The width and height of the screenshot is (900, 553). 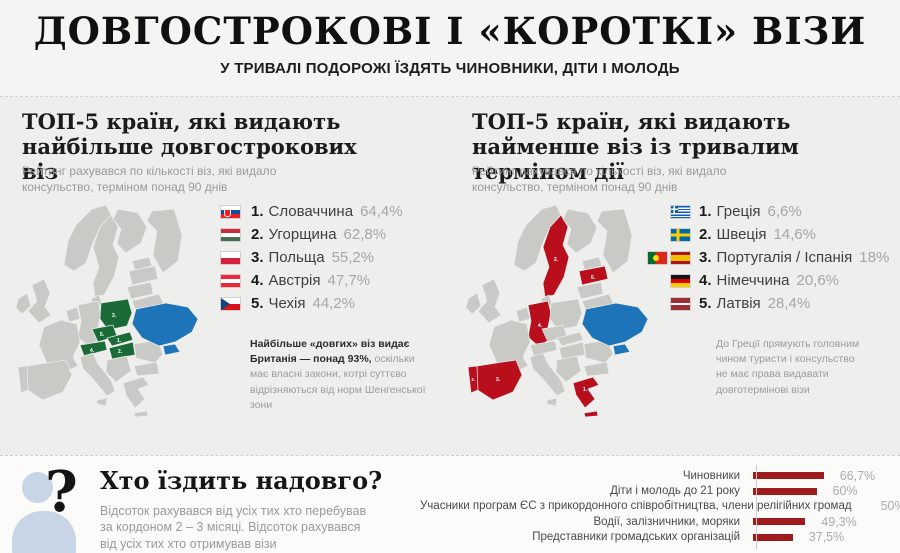 What do you see at coordinates (580, 231) in the screenshot?
I see `country-finland` at bounding box center [580, 231].